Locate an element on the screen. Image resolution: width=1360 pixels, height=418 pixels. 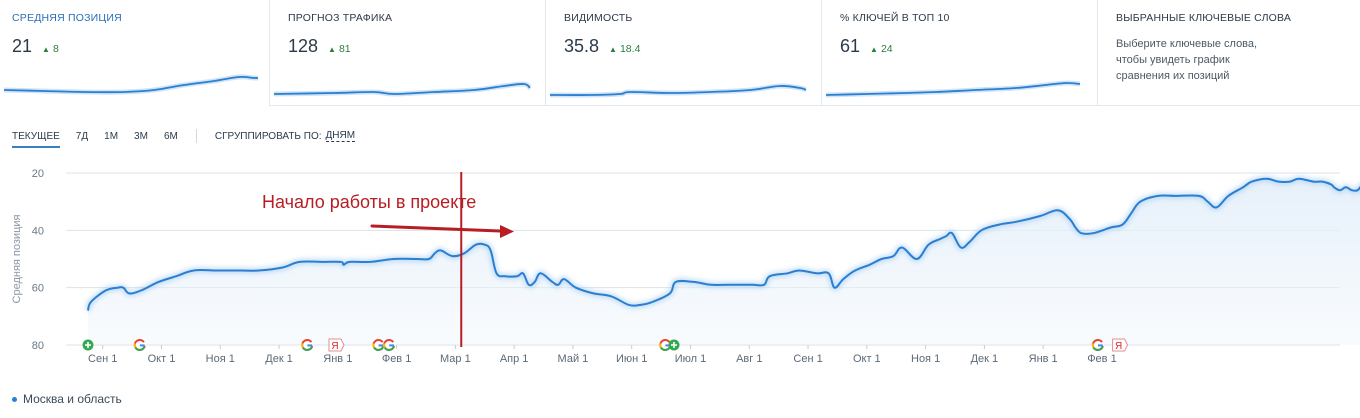
range-current: Текущее is located at coordinates (36, 136).